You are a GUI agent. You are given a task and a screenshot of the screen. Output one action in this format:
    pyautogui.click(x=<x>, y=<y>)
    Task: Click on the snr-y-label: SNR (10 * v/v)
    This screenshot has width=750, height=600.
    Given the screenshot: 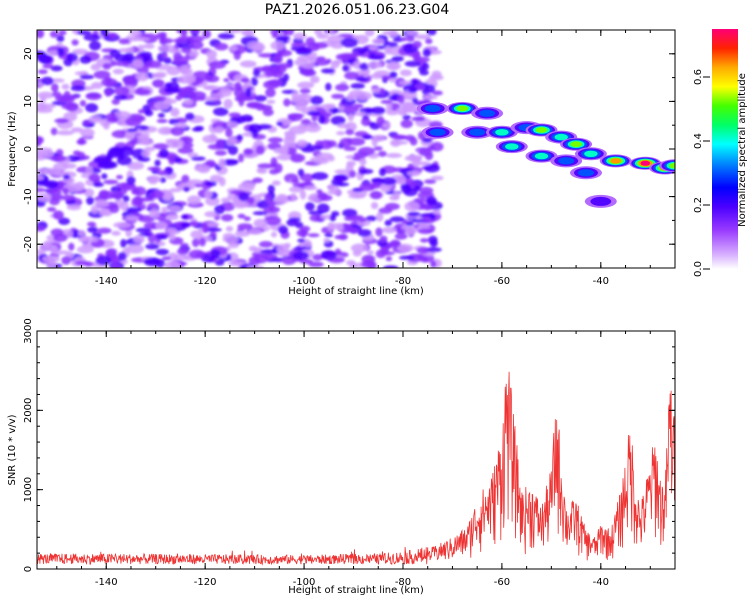 What is the action you would take?
    pyautogui.click(x=12, y=449)
    